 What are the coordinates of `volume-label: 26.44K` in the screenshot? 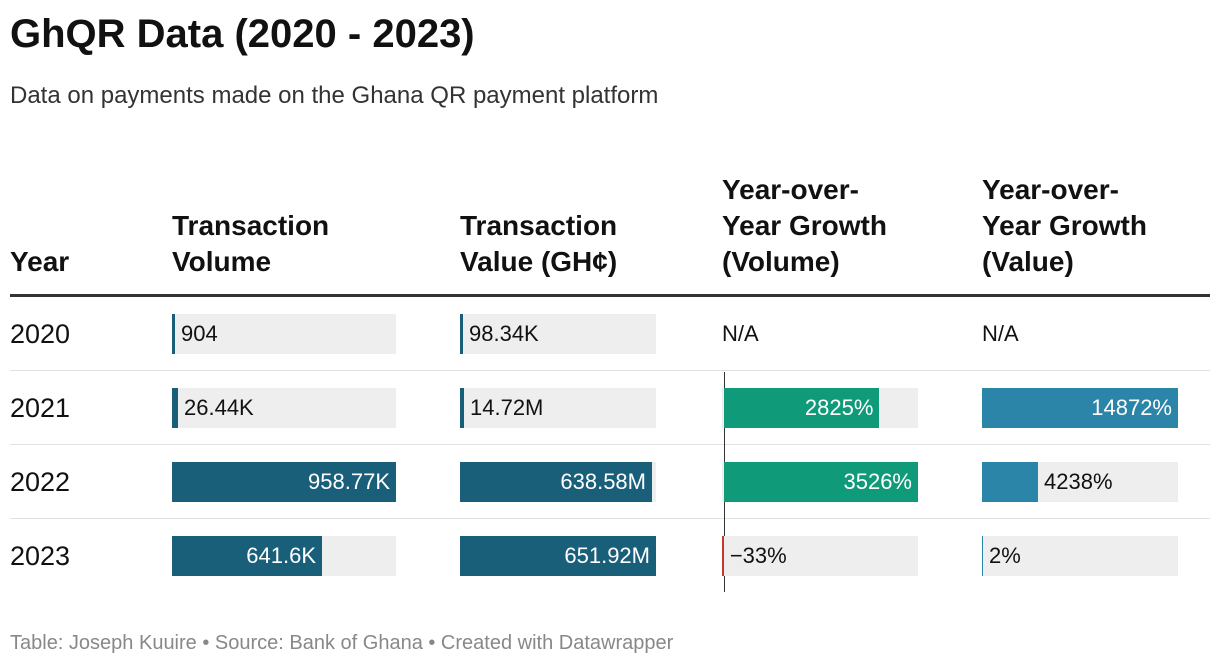 It's located at (219, 407).